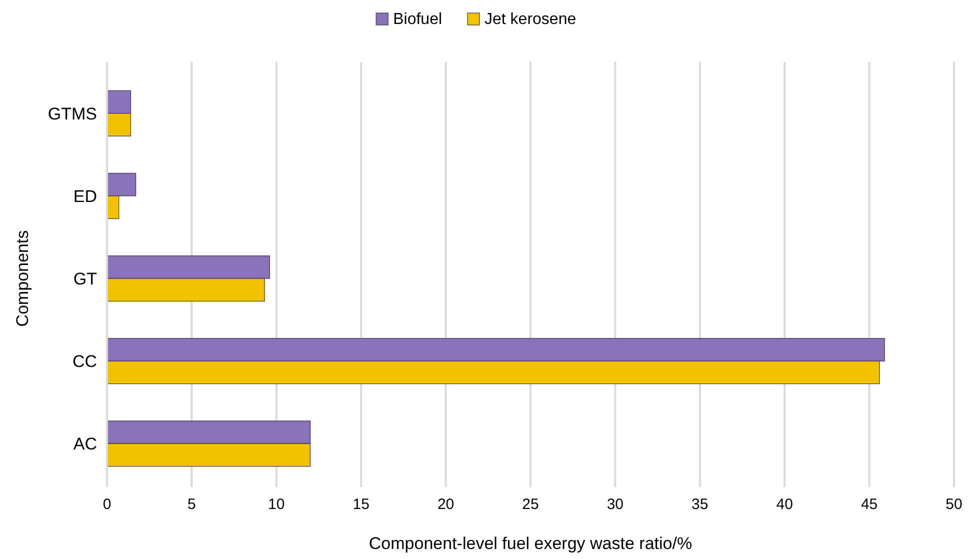 The height and width of the screenshot is (559, 976). I want to click on x-axis-title: Component-level fuel exergy waste ratio/%, so click(530, 543).